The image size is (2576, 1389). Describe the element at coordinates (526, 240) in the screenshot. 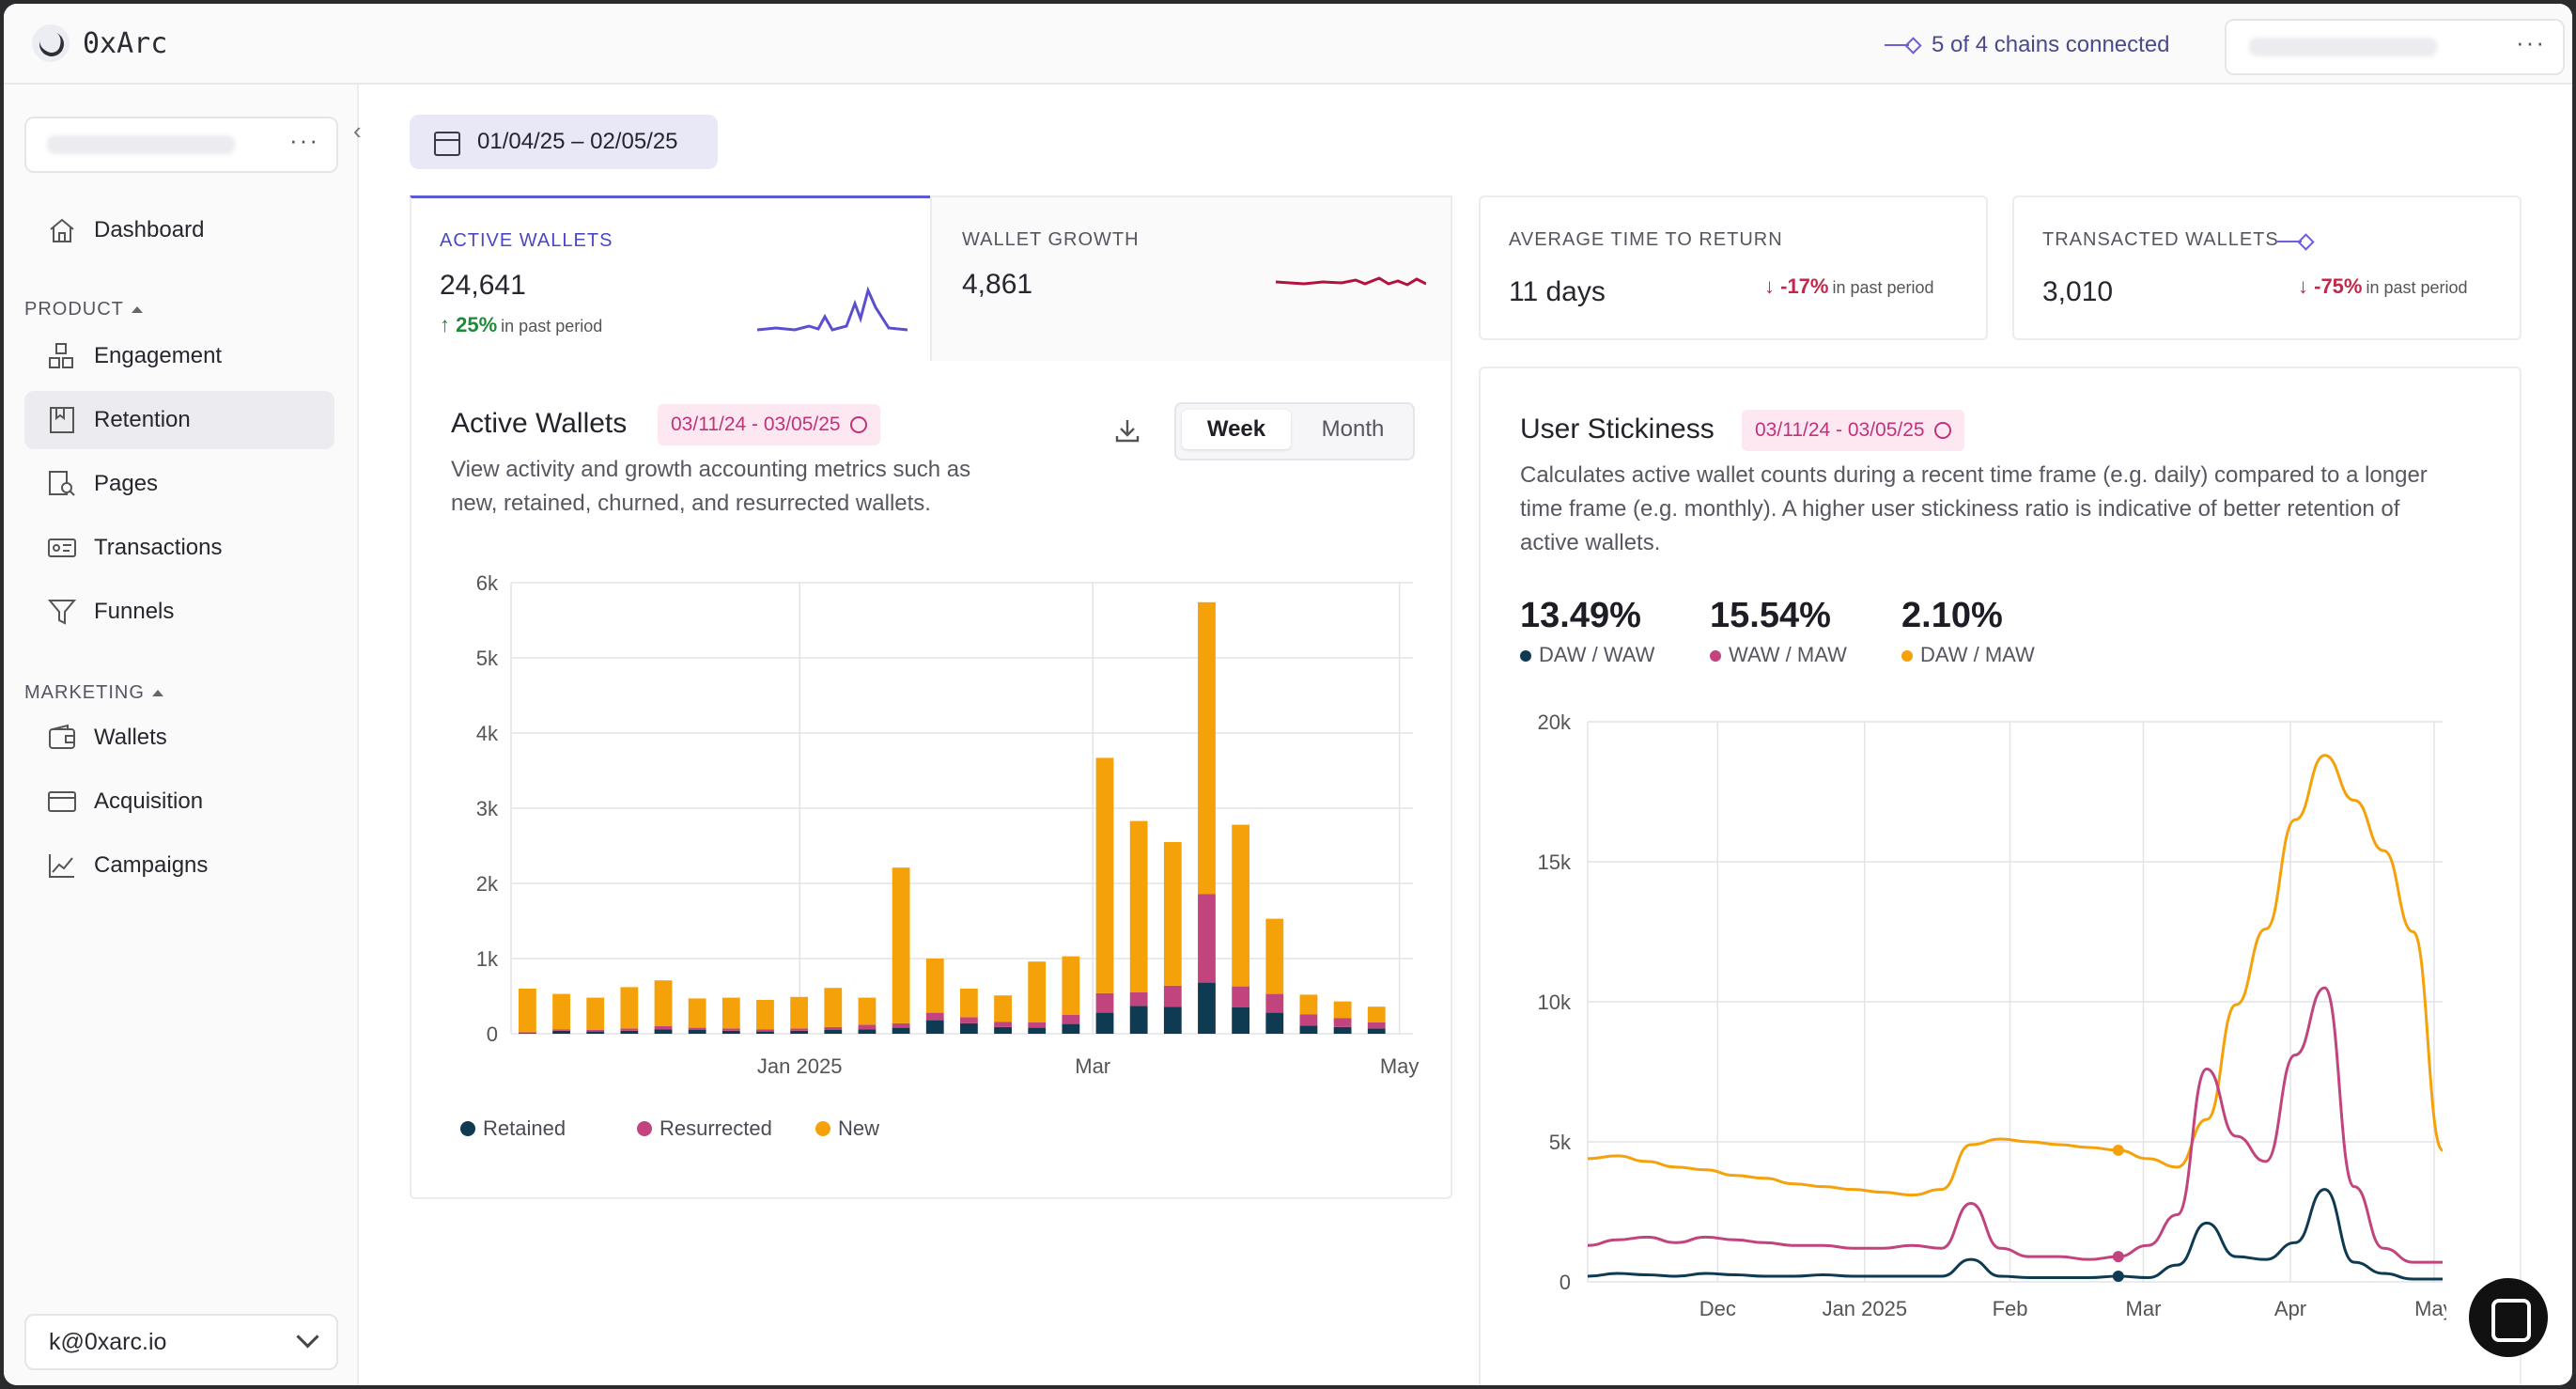

I see `kpi-label: ACTIVE WALLETS` at that location.